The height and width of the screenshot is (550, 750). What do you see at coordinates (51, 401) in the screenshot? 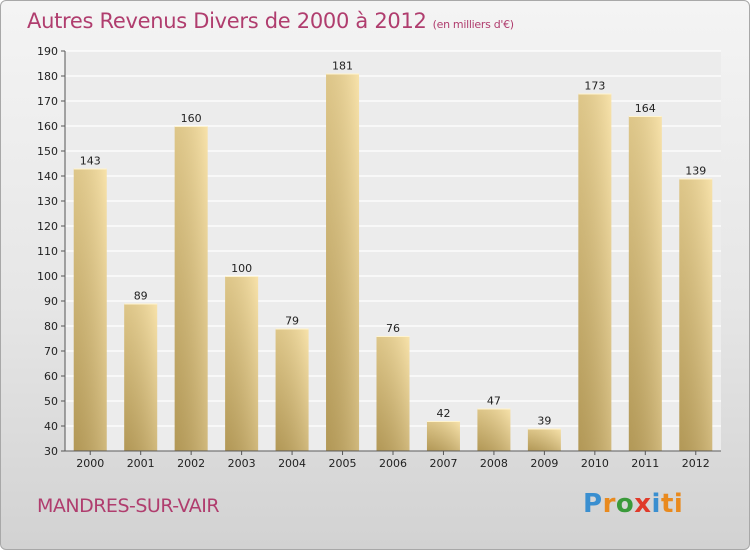
I see `y-tick-label: 50` at bounding box center [51, 401].